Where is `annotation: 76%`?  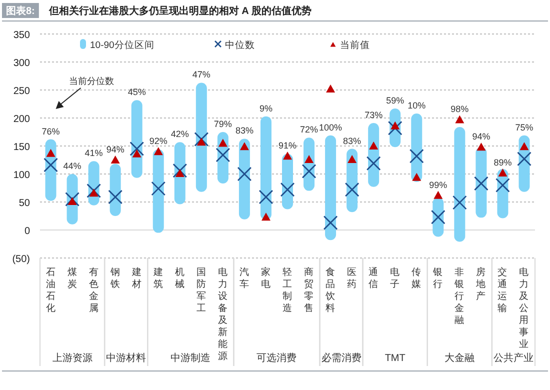
annotation: 76% is located at coordinates (51, 131).